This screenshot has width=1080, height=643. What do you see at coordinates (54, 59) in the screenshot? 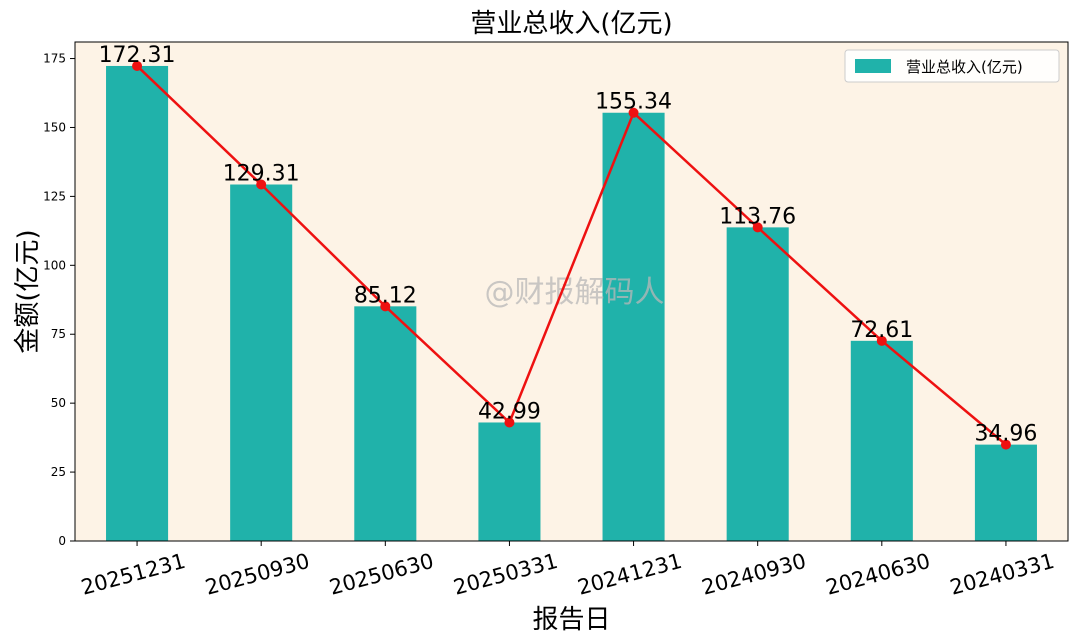
I see `y-tick-label: 175` at bounding box center [54, 59].